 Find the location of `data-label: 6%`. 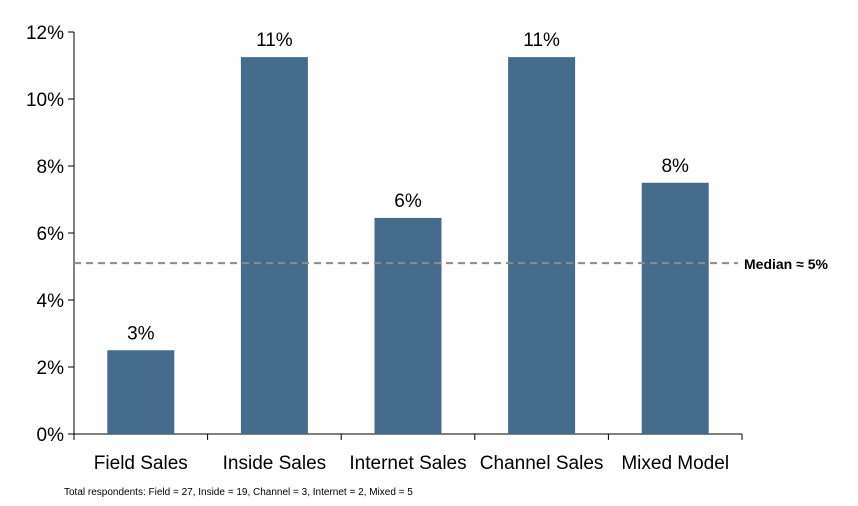

data-label: 6% is located at coordinates (408, 201).